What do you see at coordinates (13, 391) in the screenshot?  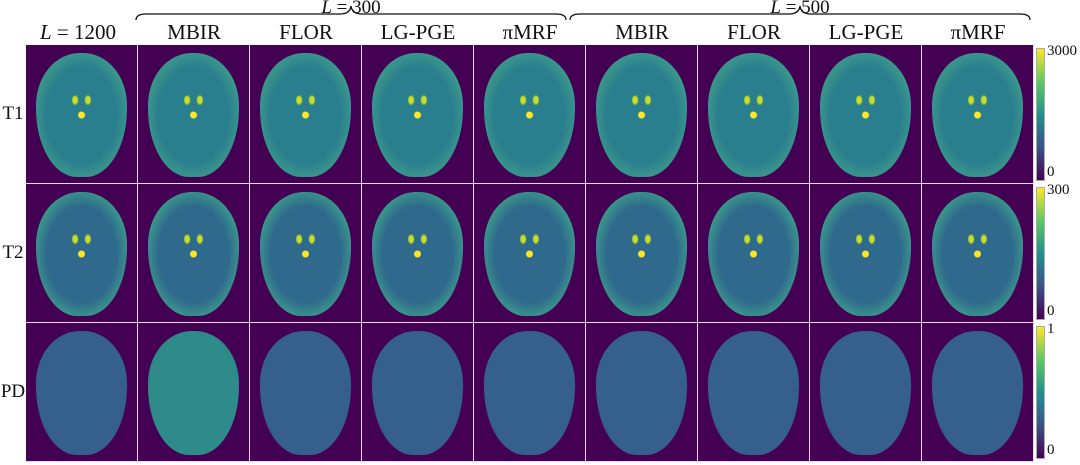 I see `row-label: PD` at bounding box center [13, 391].